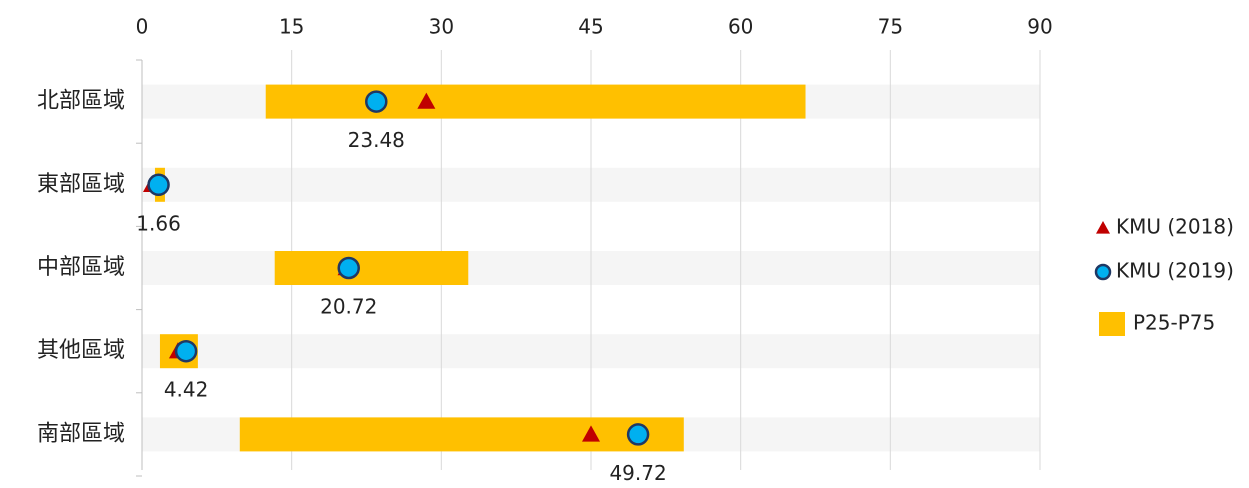 Image resolution: width=1249 pixels, height=488 pixels. Describe the element at coordinates (740, 27) in the screenshot. I see `x-tick-label: 60` at that location.